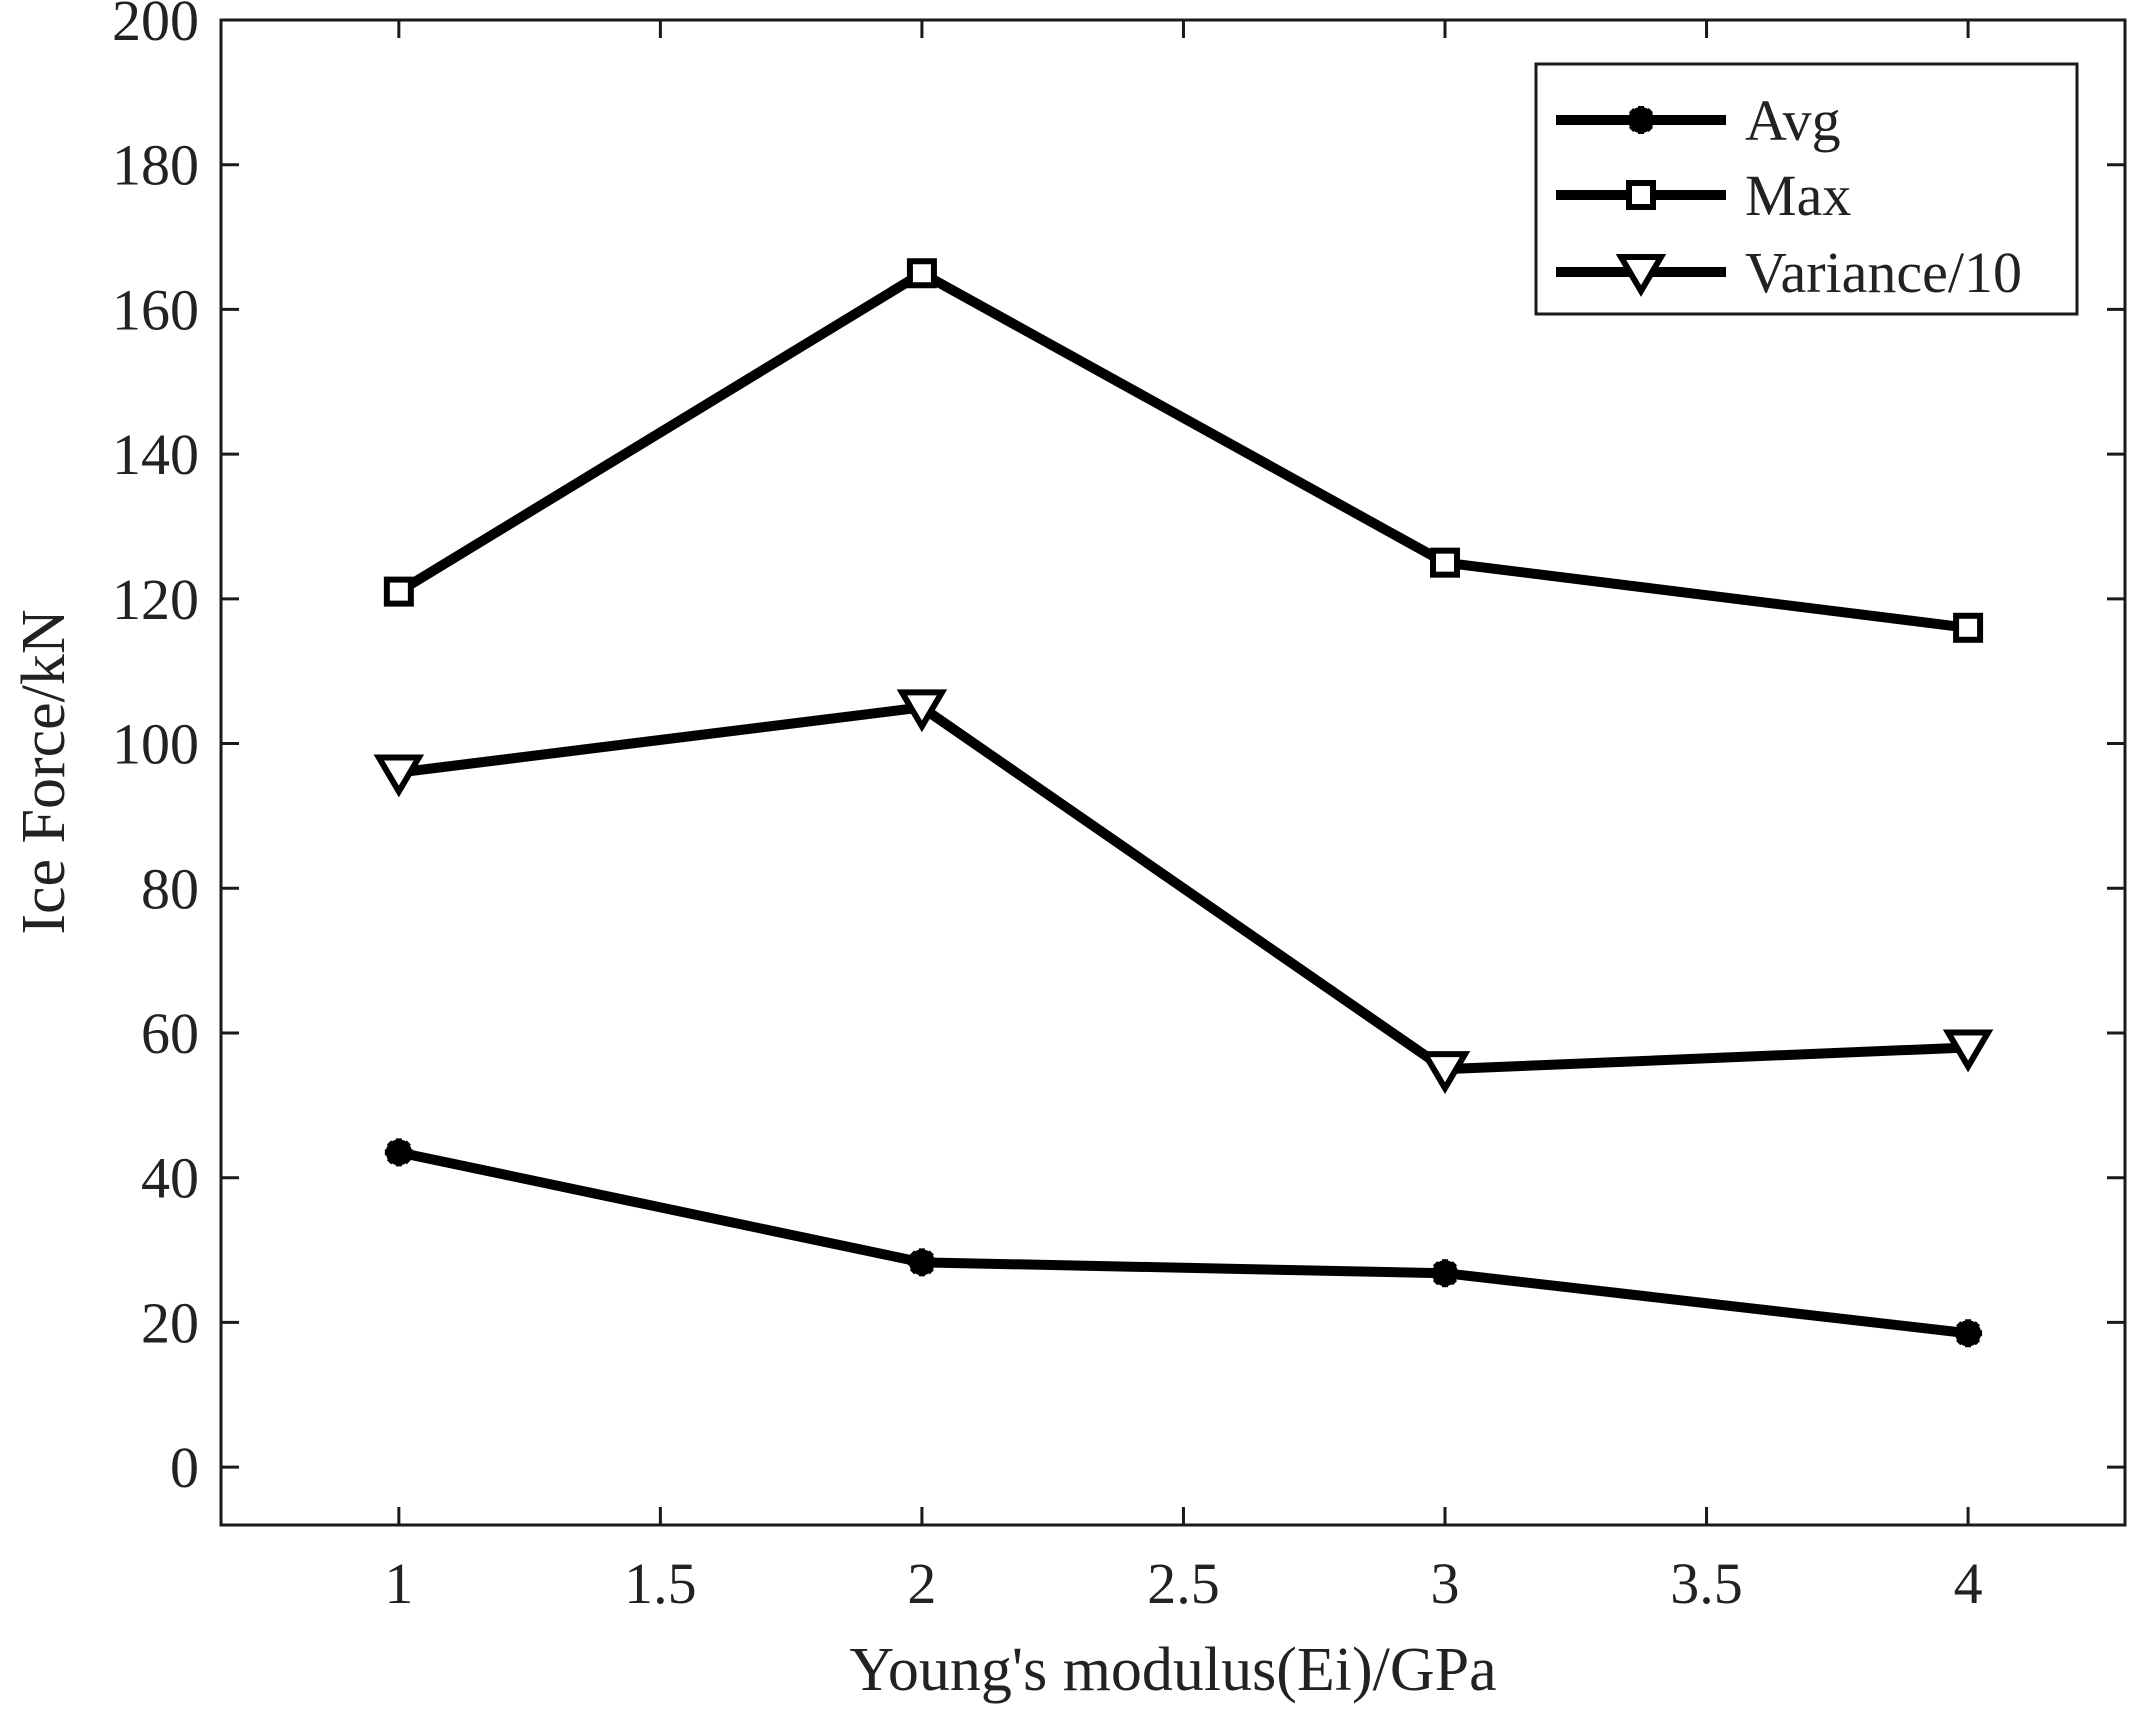 The height and width of the screenshot is (1722, 2142). Describe the element at coordinates (155, 454) in the screenshot. I see `y-tick-label: 140` at that location.